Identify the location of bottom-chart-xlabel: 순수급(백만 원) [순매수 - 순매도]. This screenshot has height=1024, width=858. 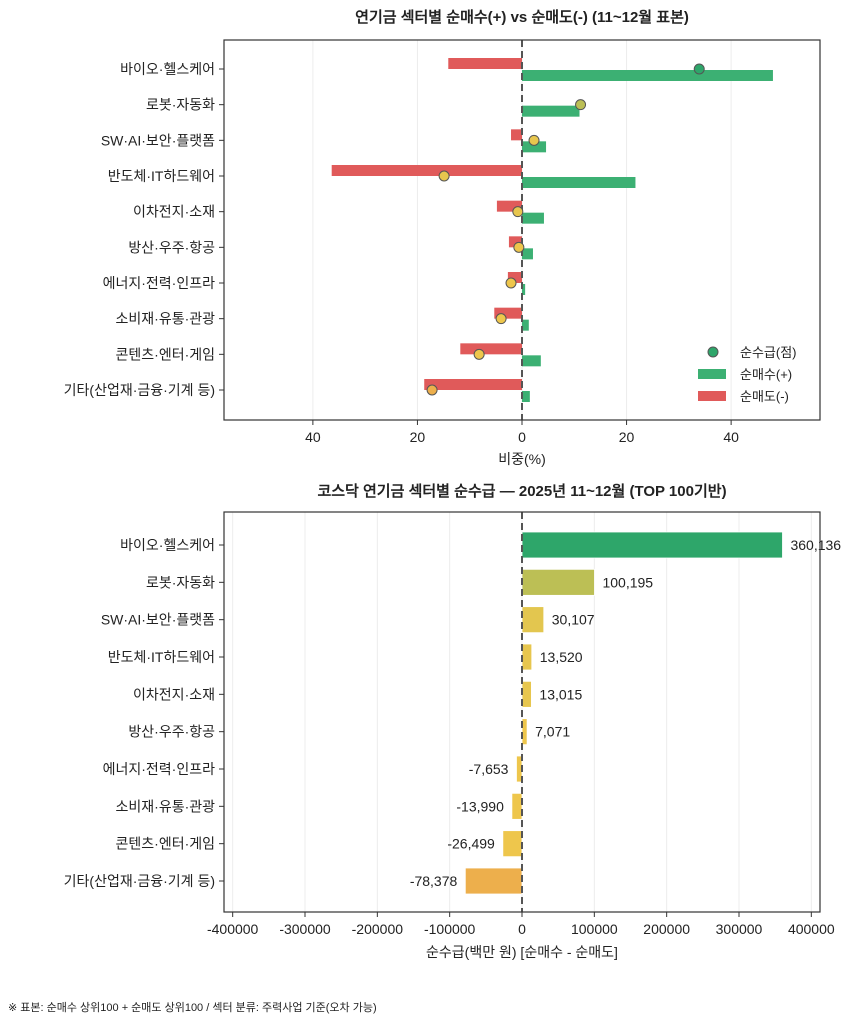
(522, 952).